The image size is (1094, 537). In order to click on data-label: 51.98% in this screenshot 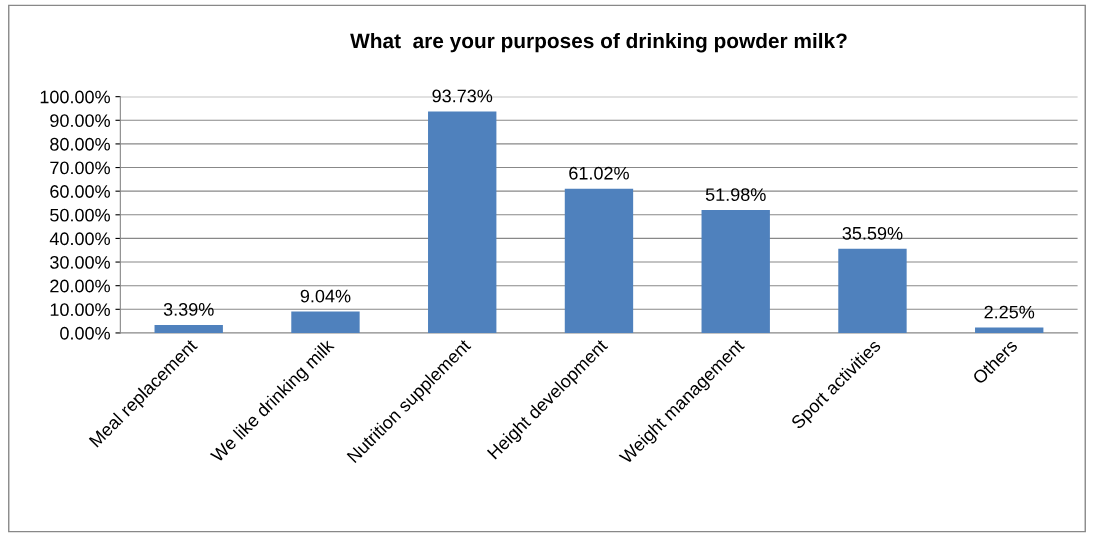, I will do `click(735, 194)`.